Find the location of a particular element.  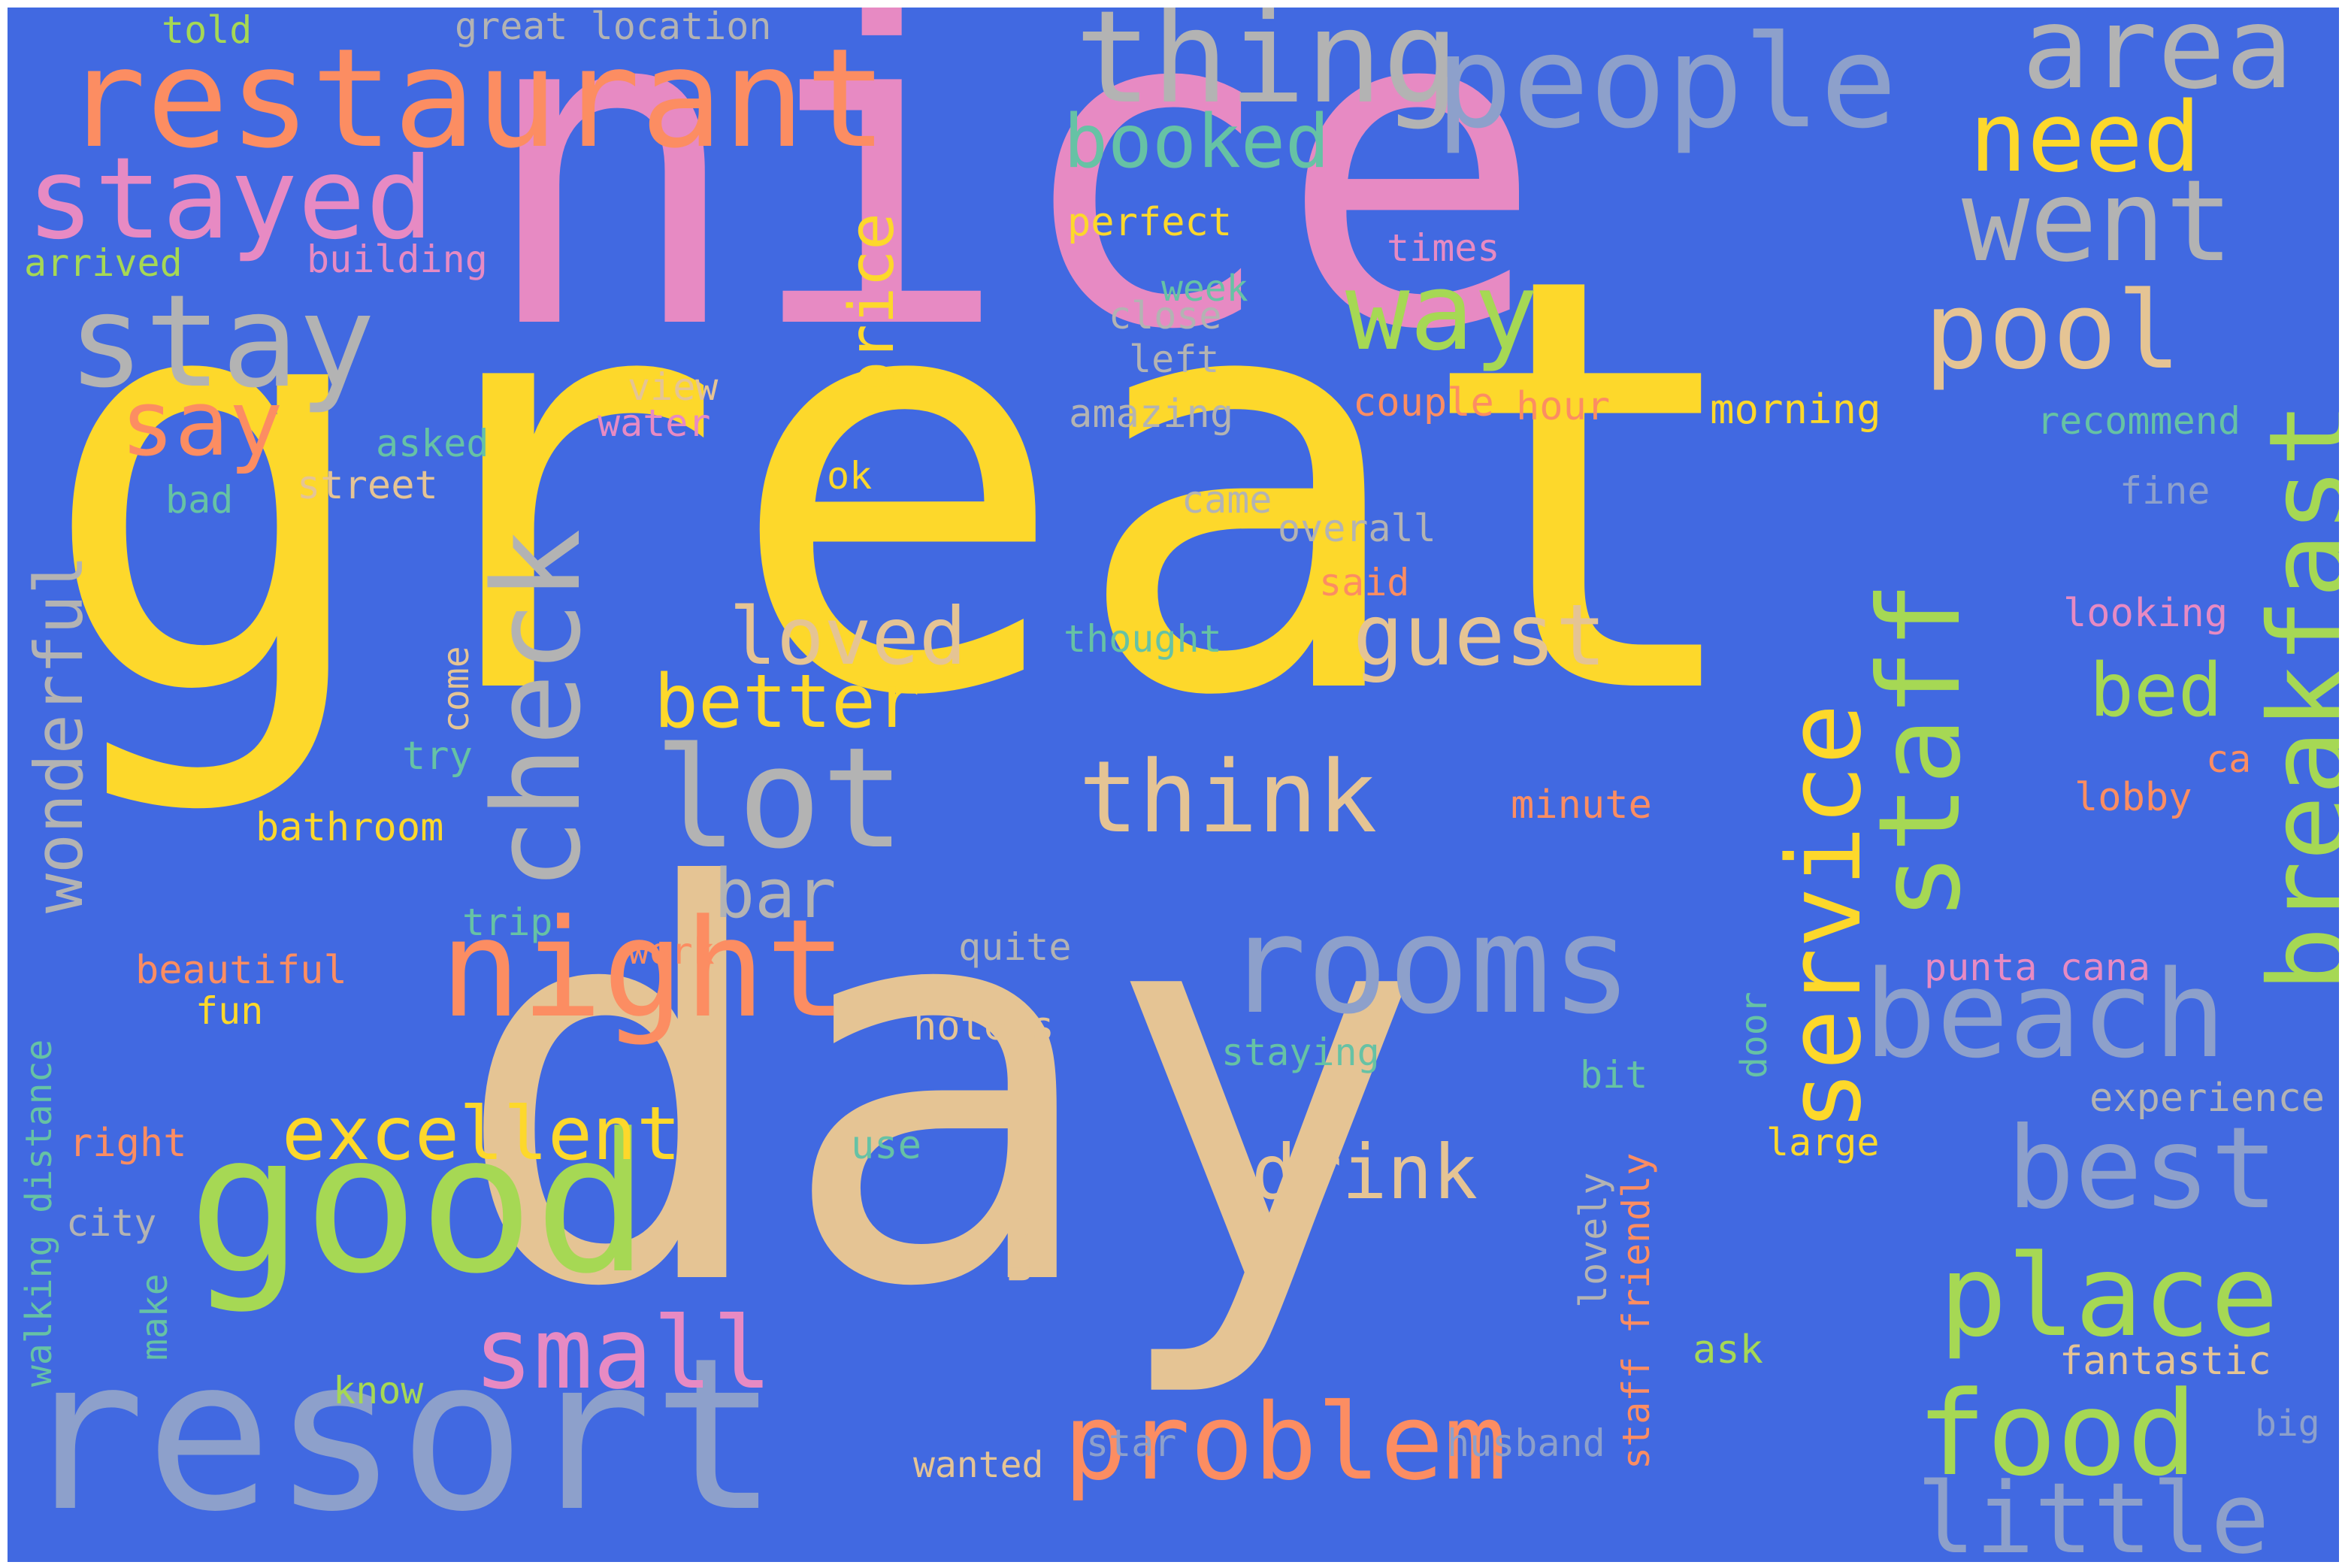

word-city: city is located at coordinates (111, 1223).